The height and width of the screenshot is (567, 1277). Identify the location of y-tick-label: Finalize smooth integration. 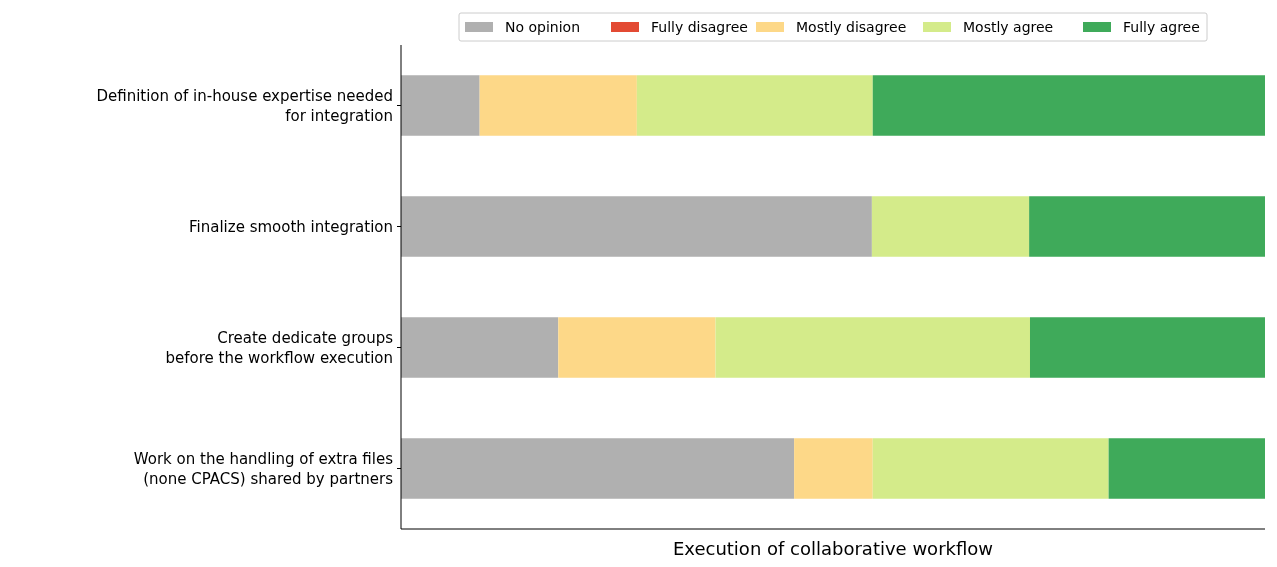
(291, 226).